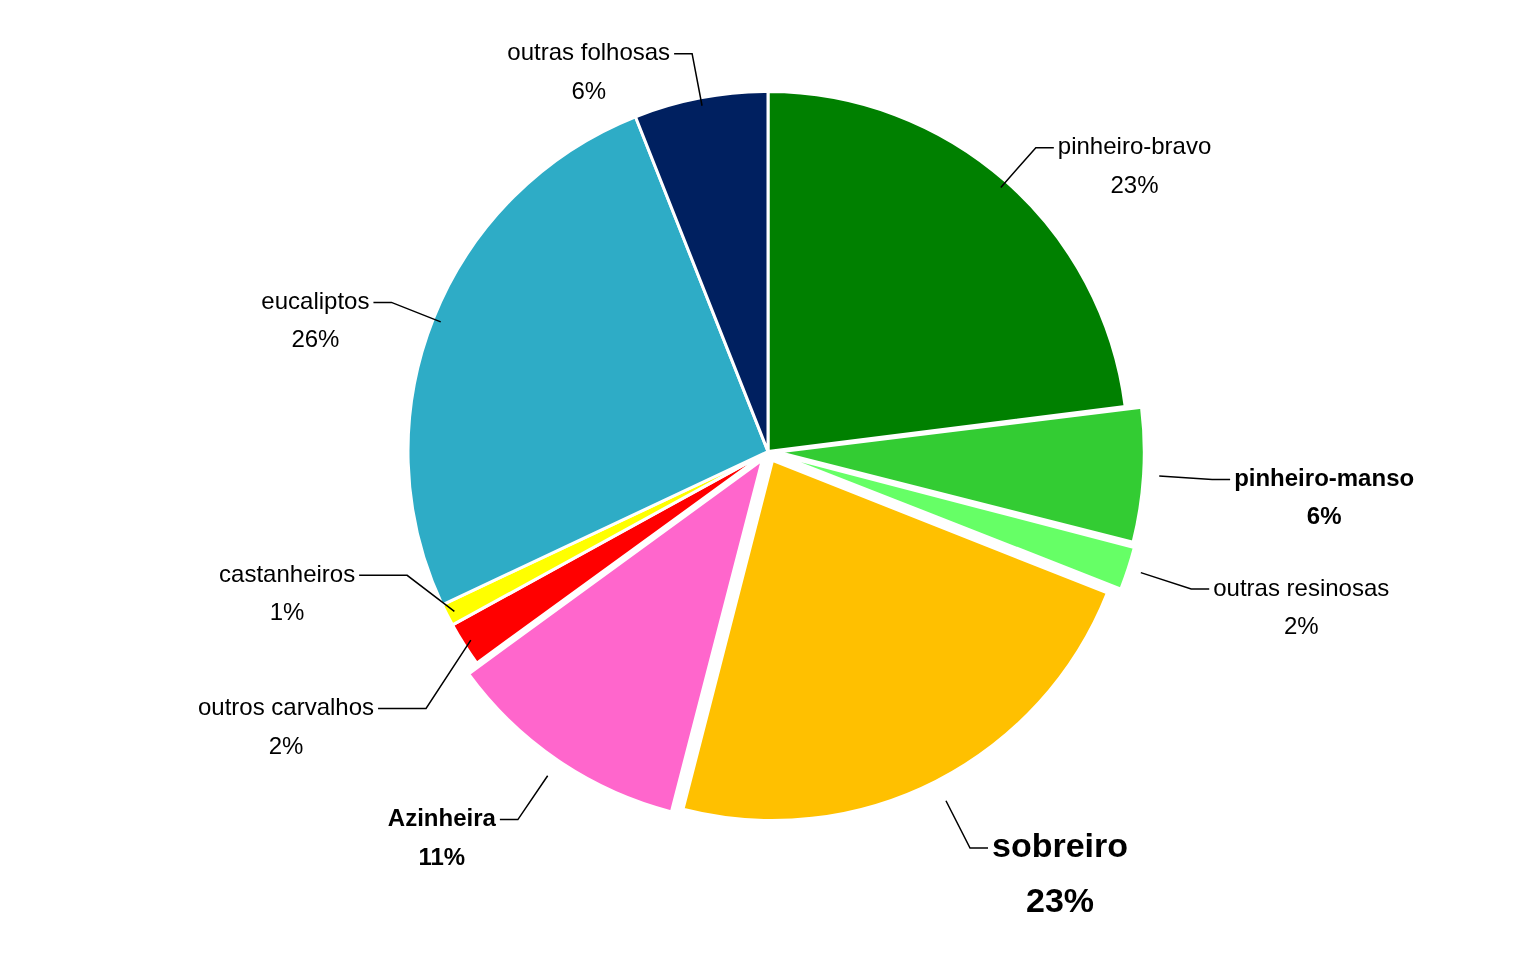  Describe the element at coordinates (287, 612) in the screenshot. I see `data-label: 1%` at that location.